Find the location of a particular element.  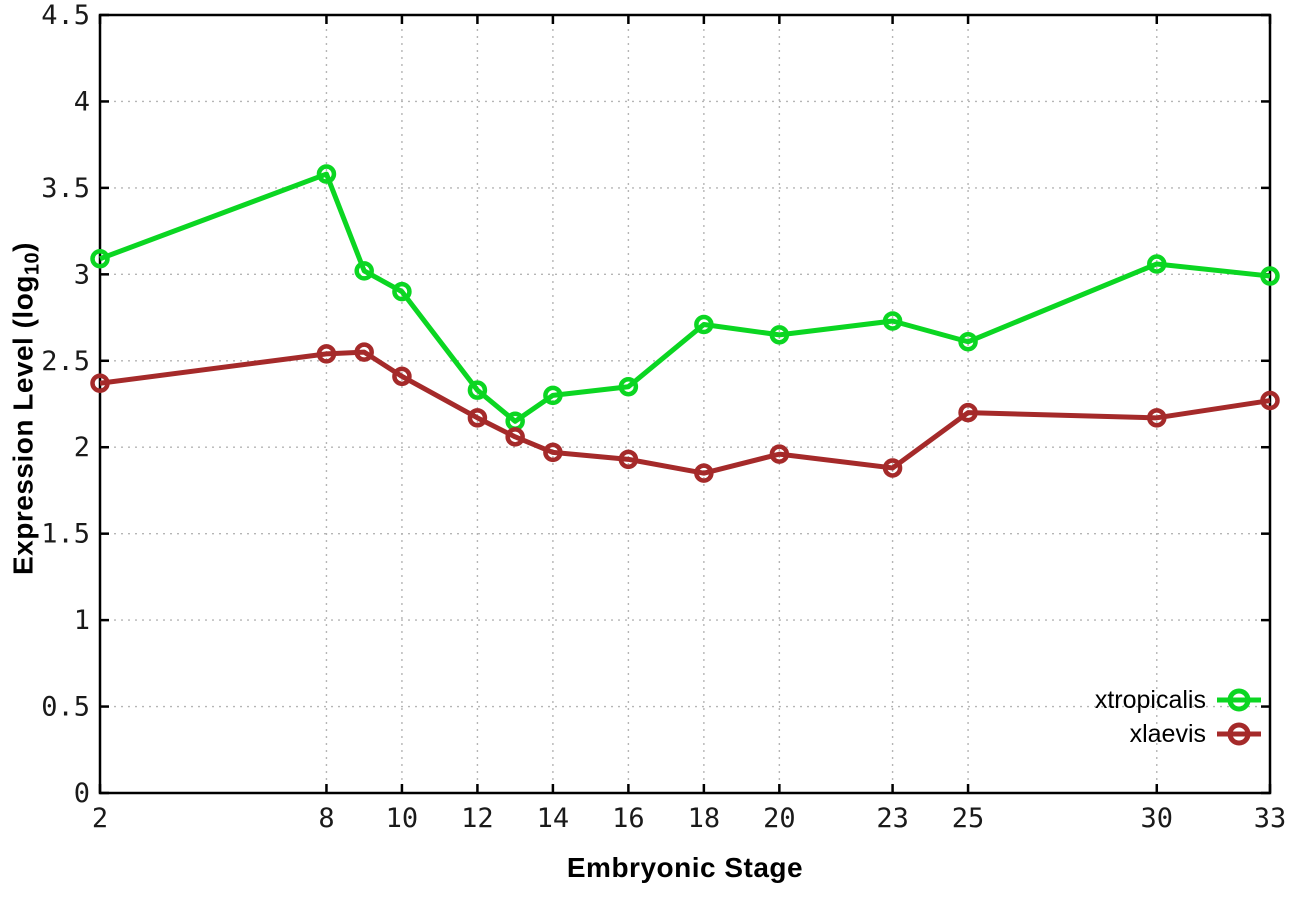

series-line-xlaevis is located at coordinates (685, 412).